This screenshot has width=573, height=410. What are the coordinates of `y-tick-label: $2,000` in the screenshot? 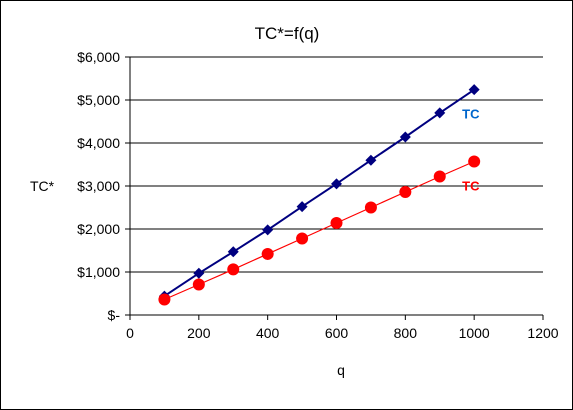 It's located at (98, 229).